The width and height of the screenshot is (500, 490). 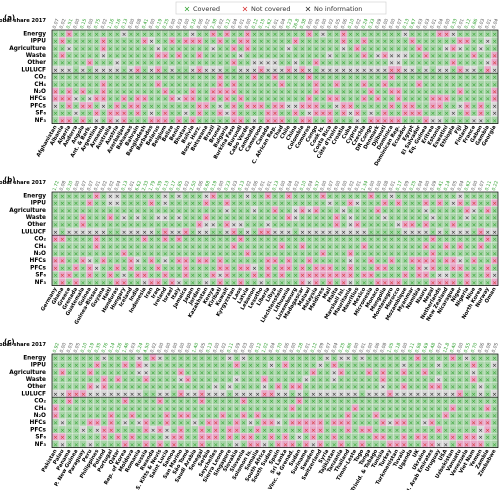 I want to click on global-share-value: 0.13, so click(x=124, y=24).